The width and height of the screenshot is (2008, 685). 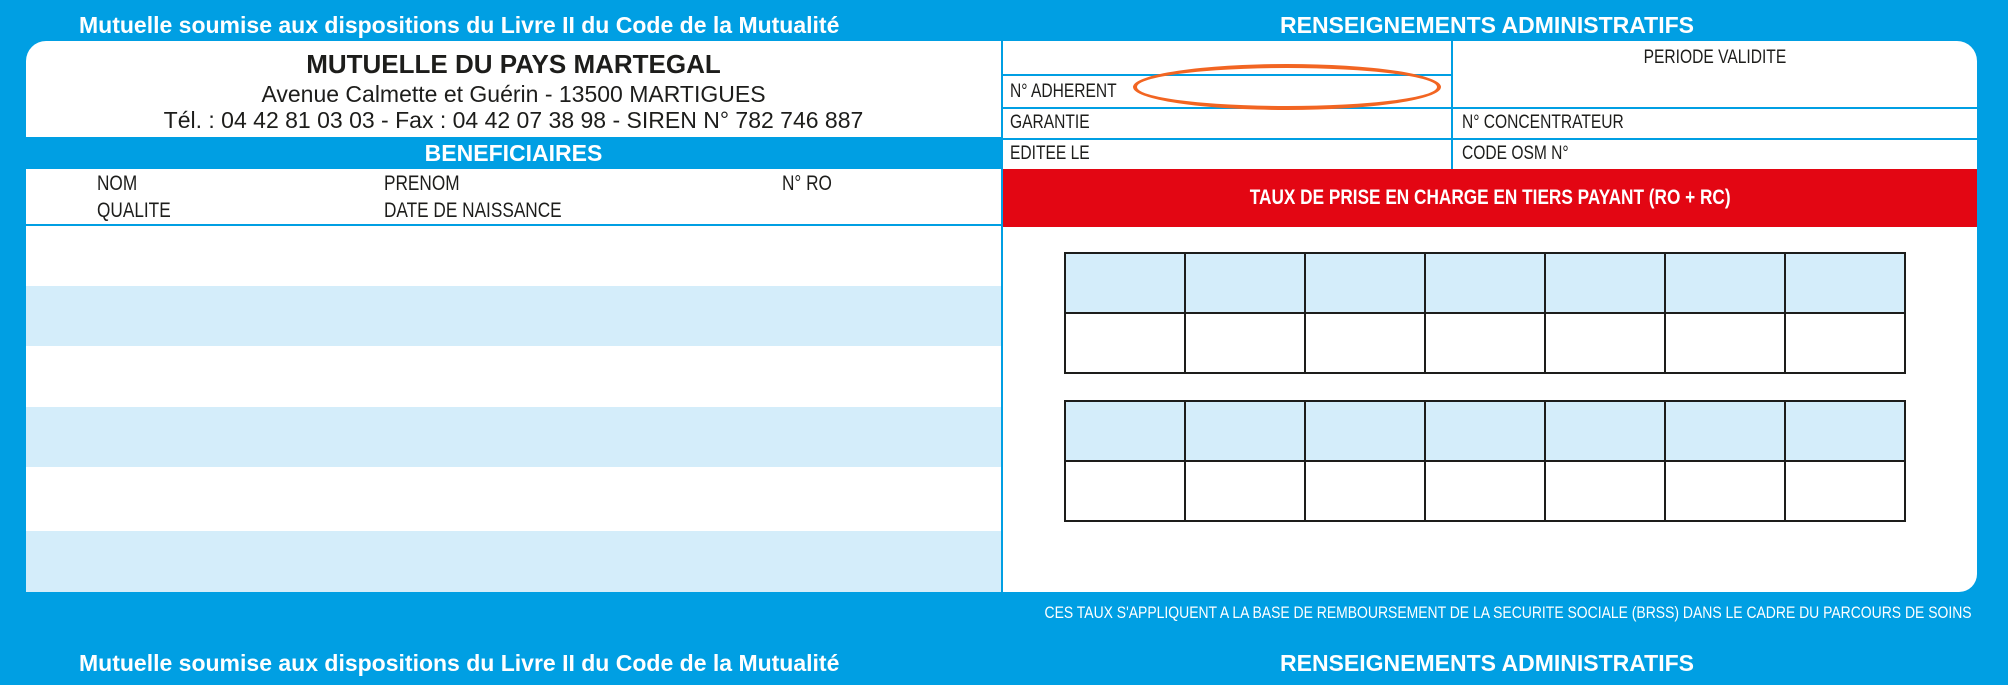 I want to click on concentrateur-label: N° CONCENTRATEUR, so click(x=1543, y=122).